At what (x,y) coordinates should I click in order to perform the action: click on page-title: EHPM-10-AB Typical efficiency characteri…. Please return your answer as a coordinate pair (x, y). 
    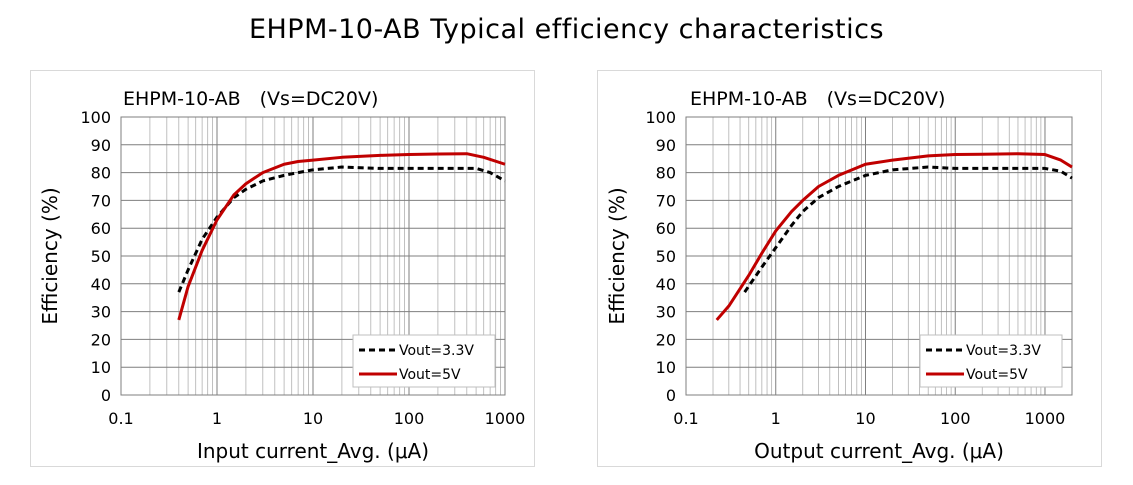
    Looking at the image, I should click on (566, 29).